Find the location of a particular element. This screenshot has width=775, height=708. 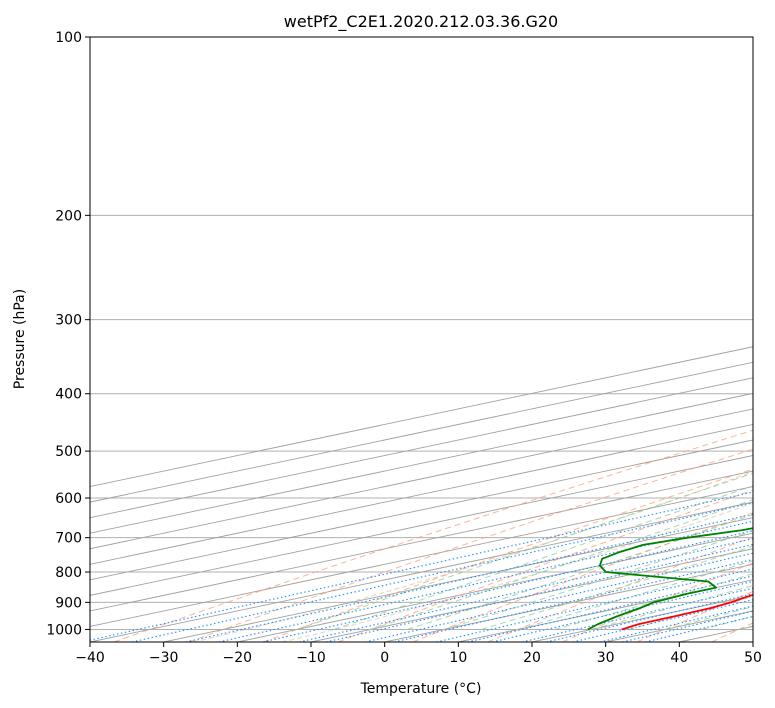

chart-title: wetPf2_C2E1.2020.212.03.36.G20 is located at coordinates (421, 22).